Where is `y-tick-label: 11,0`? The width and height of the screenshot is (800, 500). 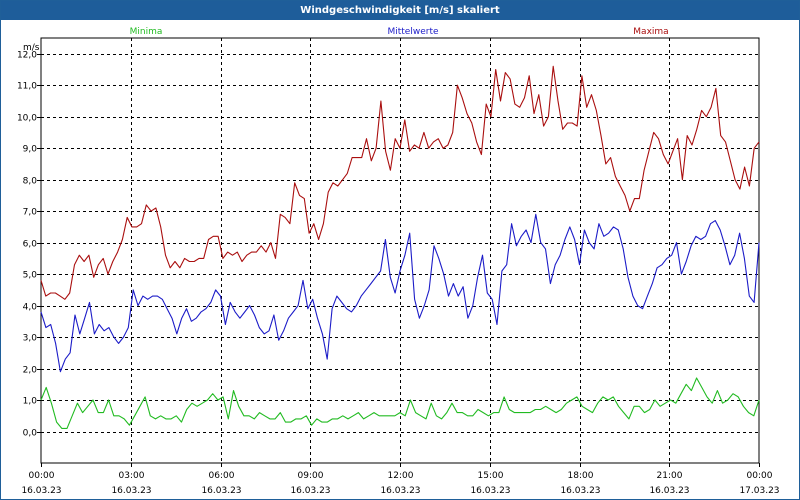 y-tick-label: 11,0 is located at coordinates (27, 87).